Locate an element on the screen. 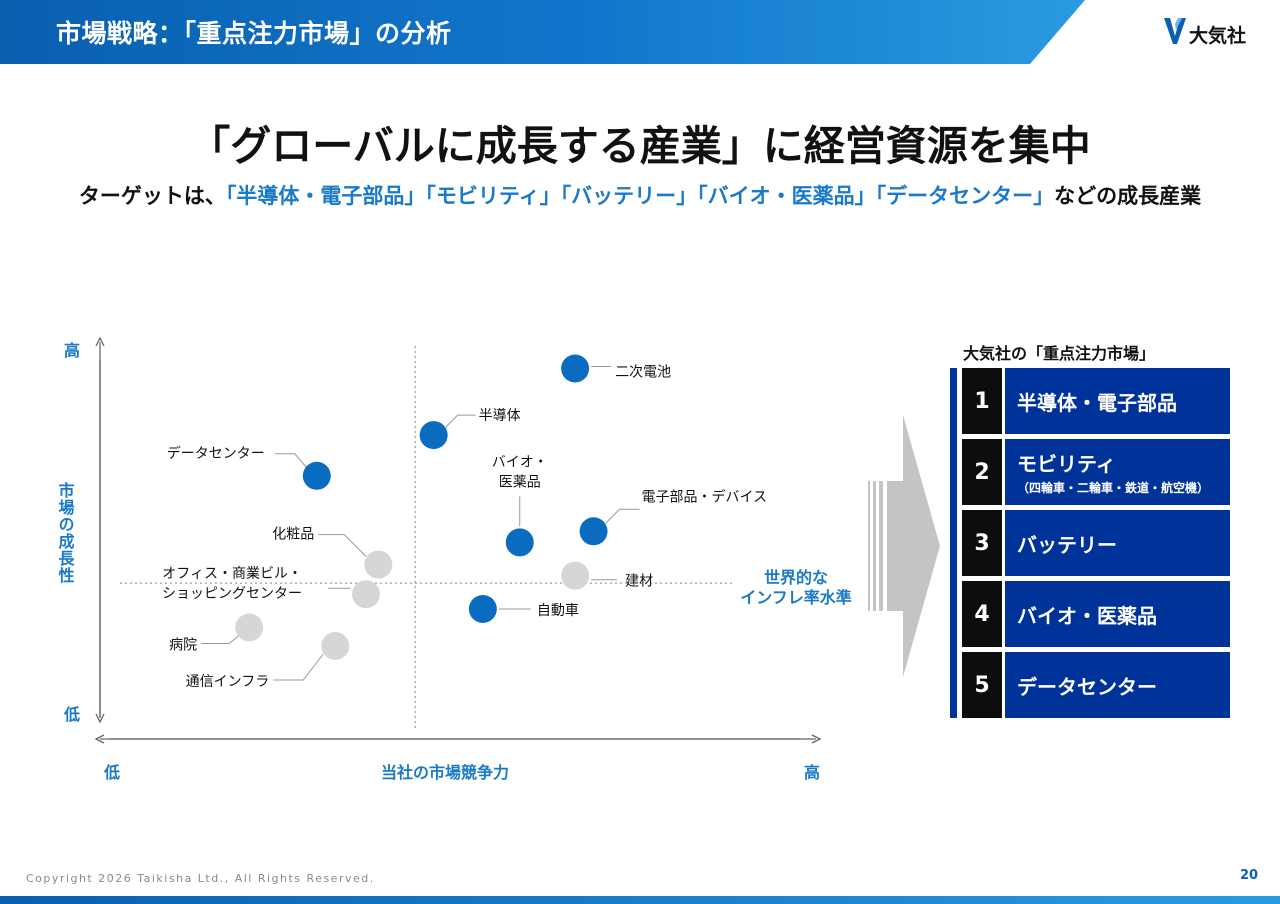 This screenshot has height=904, width=1280. focus-market-name: データセンター is located at coordinates (1087, 686).